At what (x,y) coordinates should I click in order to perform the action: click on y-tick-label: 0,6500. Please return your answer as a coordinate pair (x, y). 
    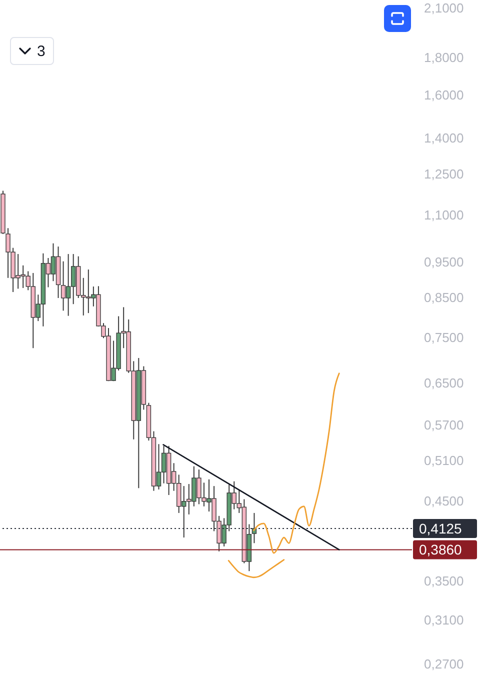
    Looking at the image, I should click on (444, 383).